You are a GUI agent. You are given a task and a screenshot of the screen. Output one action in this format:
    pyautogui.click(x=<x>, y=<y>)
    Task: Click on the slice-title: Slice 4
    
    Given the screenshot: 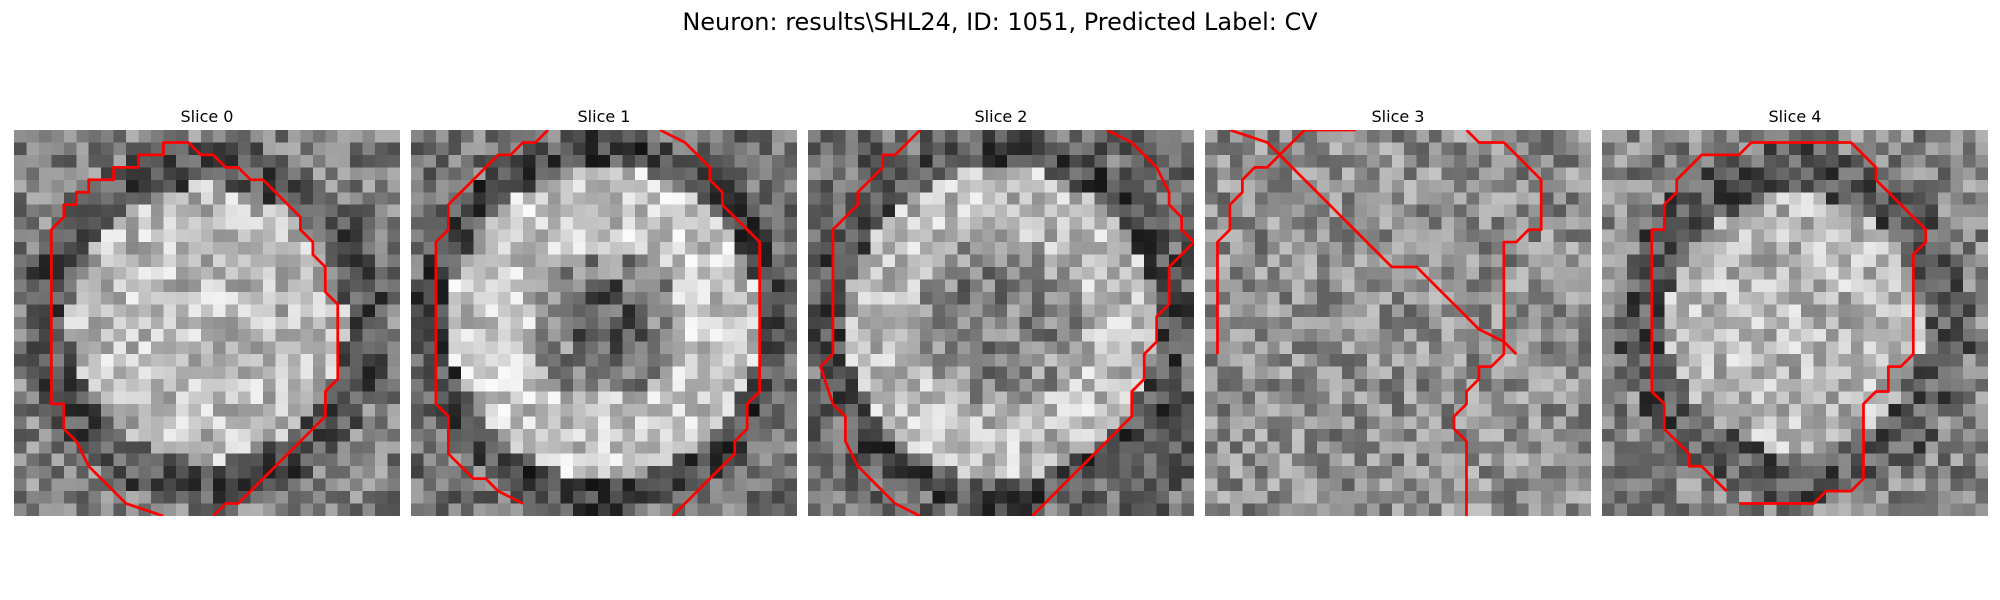 What is the action you would take?
    pyautogui.click(x=1795, y=116)
    